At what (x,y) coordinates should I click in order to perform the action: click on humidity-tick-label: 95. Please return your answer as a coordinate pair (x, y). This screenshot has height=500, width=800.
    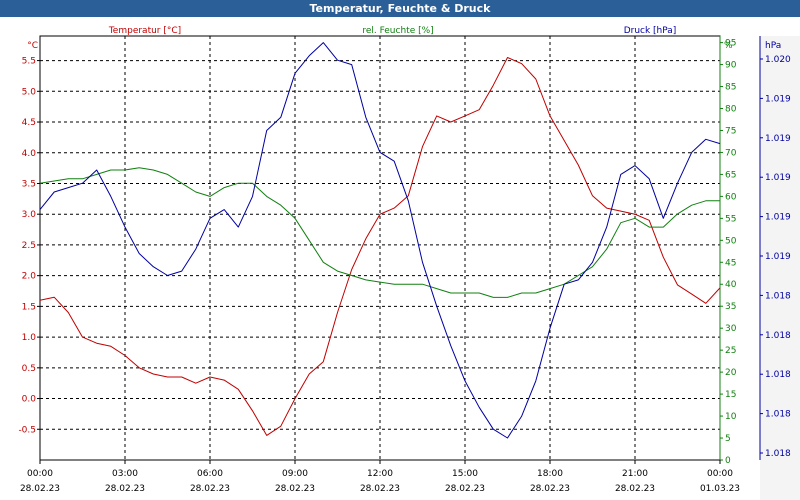
    Looking at the image, I should click on (730, 44).